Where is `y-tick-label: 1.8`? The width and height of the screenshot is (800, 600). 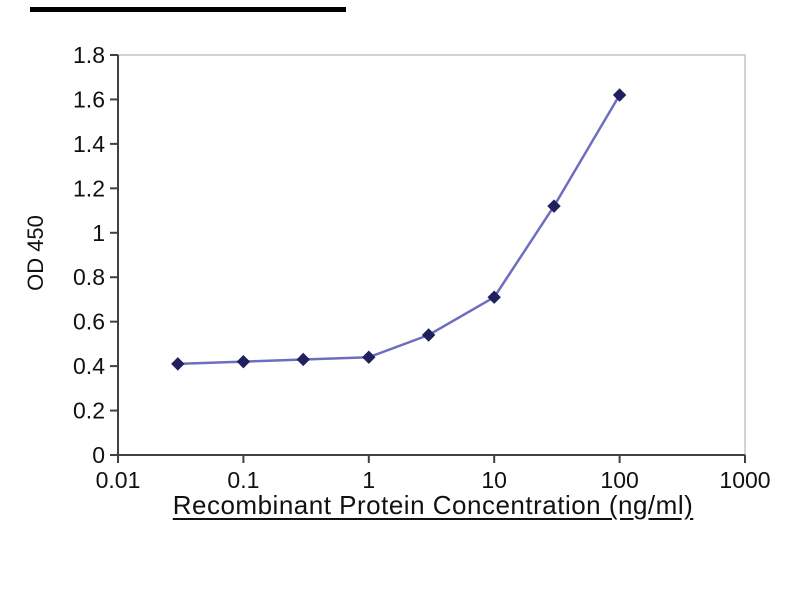
y-tick-label: 1.8 is located at coordinates (89, 55).